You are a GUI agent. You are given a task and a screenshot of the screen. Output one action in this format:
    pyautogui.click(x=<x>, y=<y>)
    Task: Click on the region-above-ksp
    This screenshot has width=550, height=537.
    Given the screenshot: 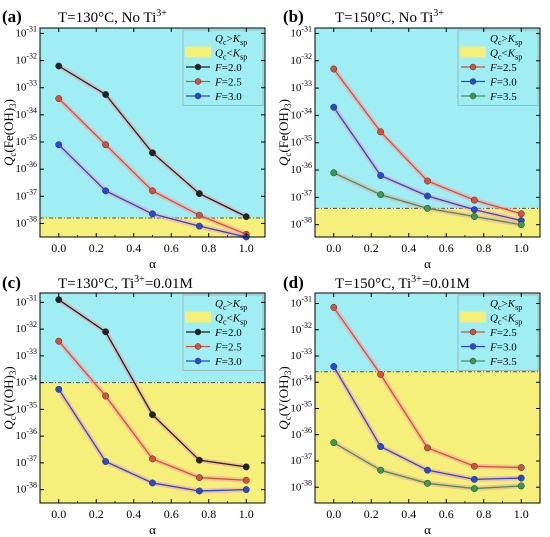 What is the action you would take?
    pyautogui.click(x=152, y=123)
    